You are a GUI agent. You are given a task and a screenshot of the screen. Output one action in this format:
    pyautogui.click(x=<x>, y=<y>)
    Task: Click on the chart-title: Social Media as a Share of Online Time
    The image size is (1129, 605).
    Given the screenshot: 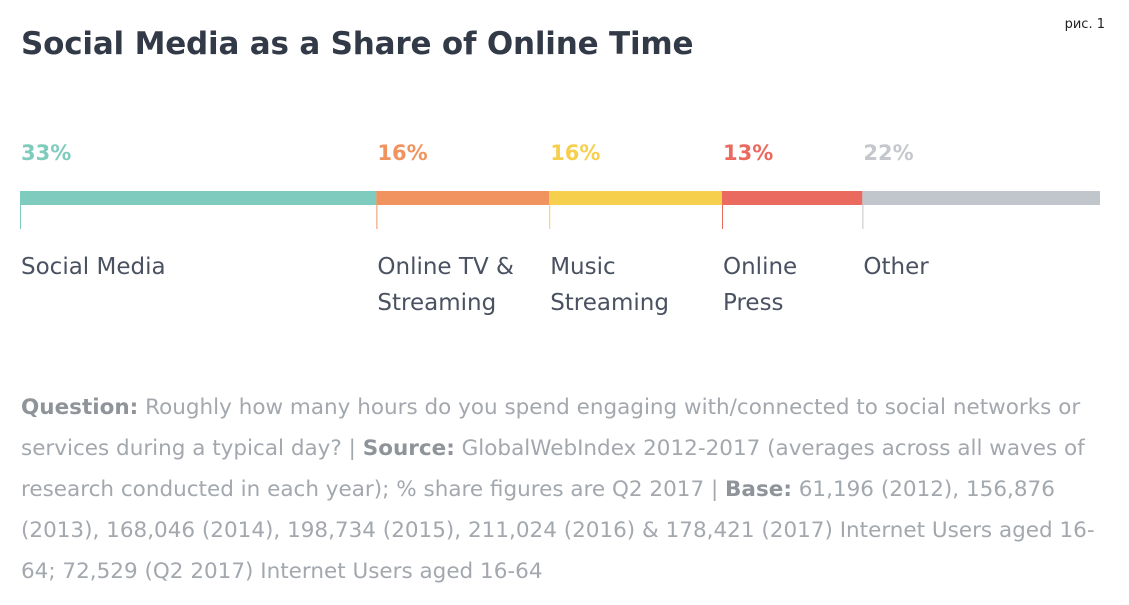 What is the action you would take?
    pyautogui.click(x=357, y=44)
    